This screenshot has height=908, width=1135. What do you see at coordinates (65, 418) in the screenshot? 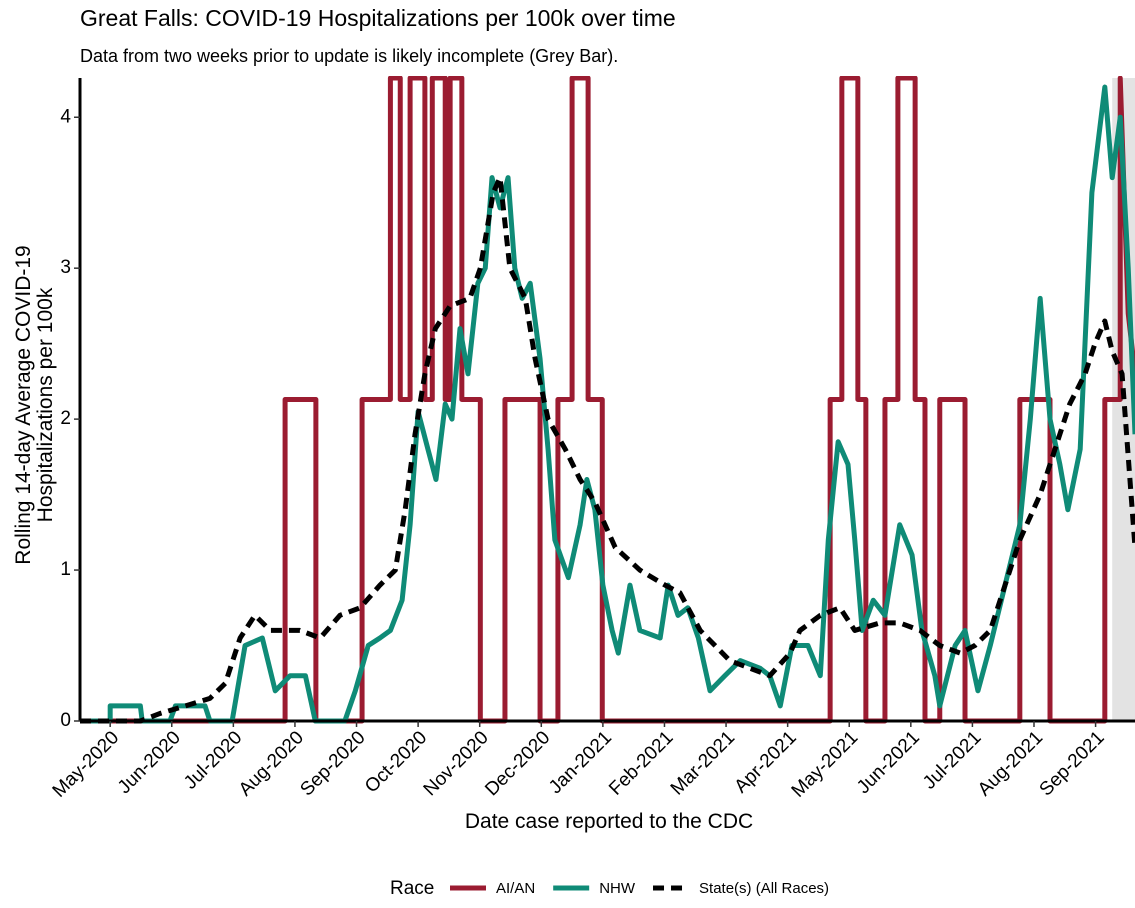
I see `y-tick-label: 2` at bounding box center [65, 418].